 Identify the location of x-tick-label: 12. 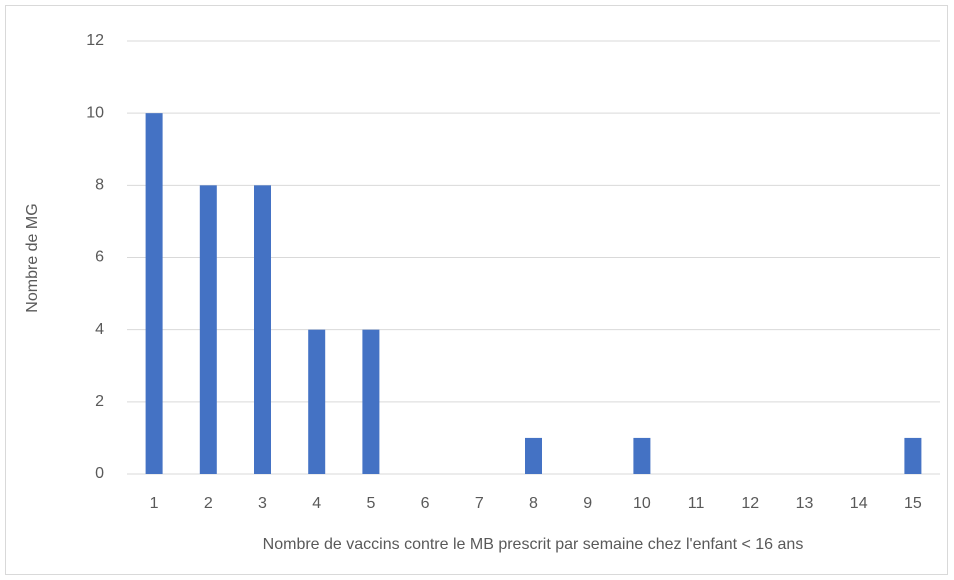
(750, 503).